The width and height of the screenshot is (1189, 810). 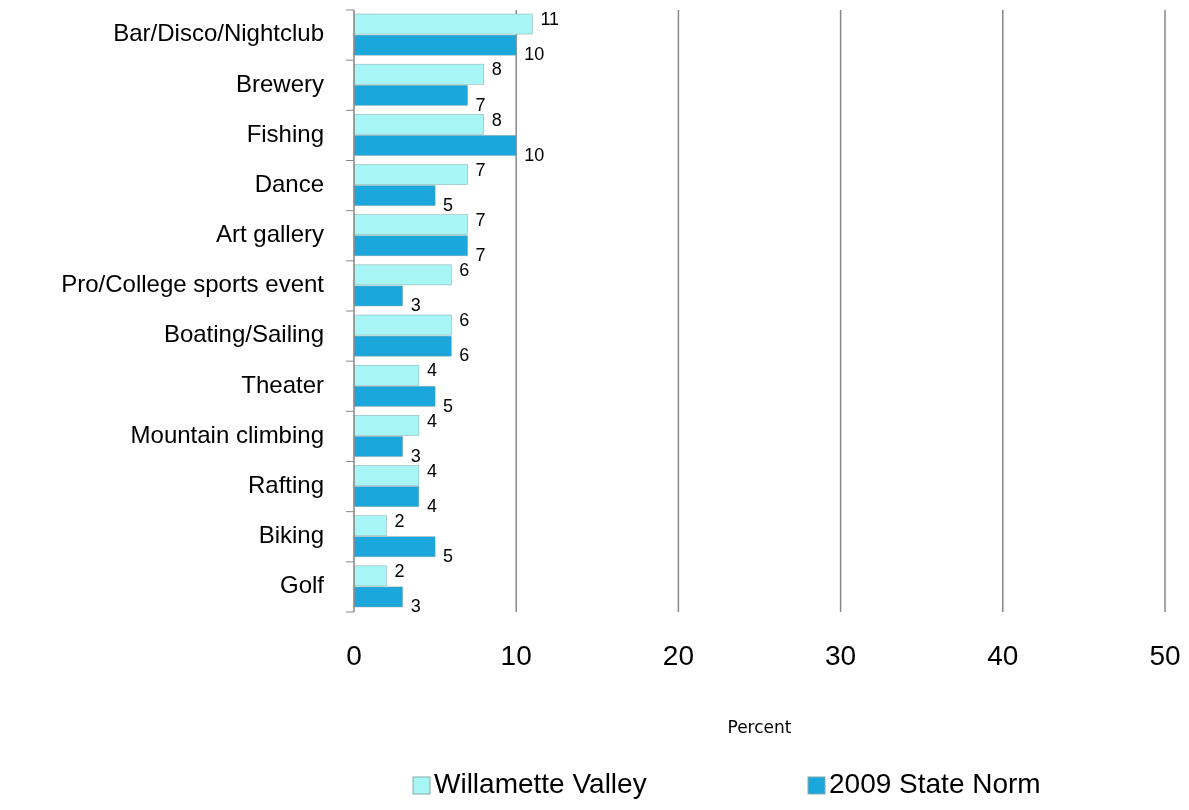 I want to click on y-tick-label: Pro/College sports event, so click(x=193, y=284).